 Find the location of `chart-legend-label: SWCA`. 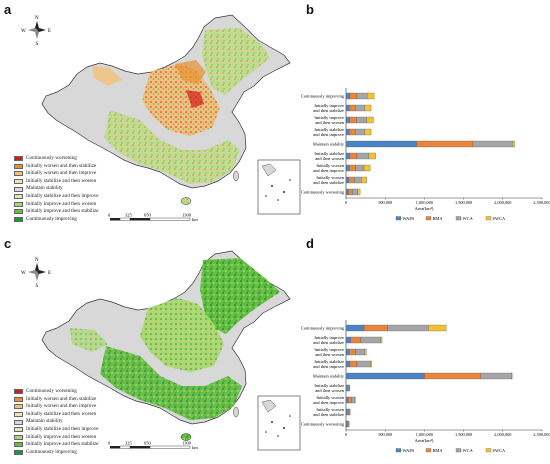

chart-legend-label: SWCA is located at coordinates (500, 218).